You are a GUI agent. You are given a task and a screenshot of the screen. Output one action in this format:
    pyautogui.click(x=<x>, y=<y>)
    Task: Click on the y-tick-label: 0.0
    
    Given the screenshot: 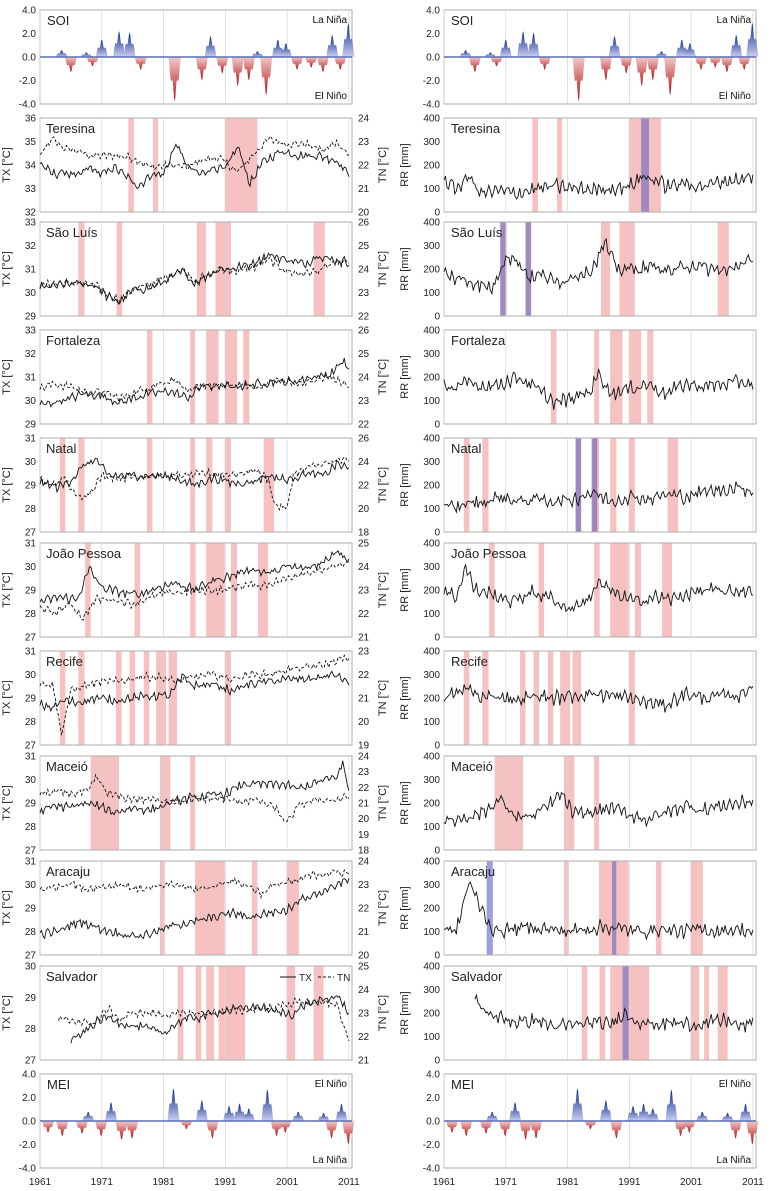 What is the action you would take?
    pyautogui.click(x=433, y=58)
    